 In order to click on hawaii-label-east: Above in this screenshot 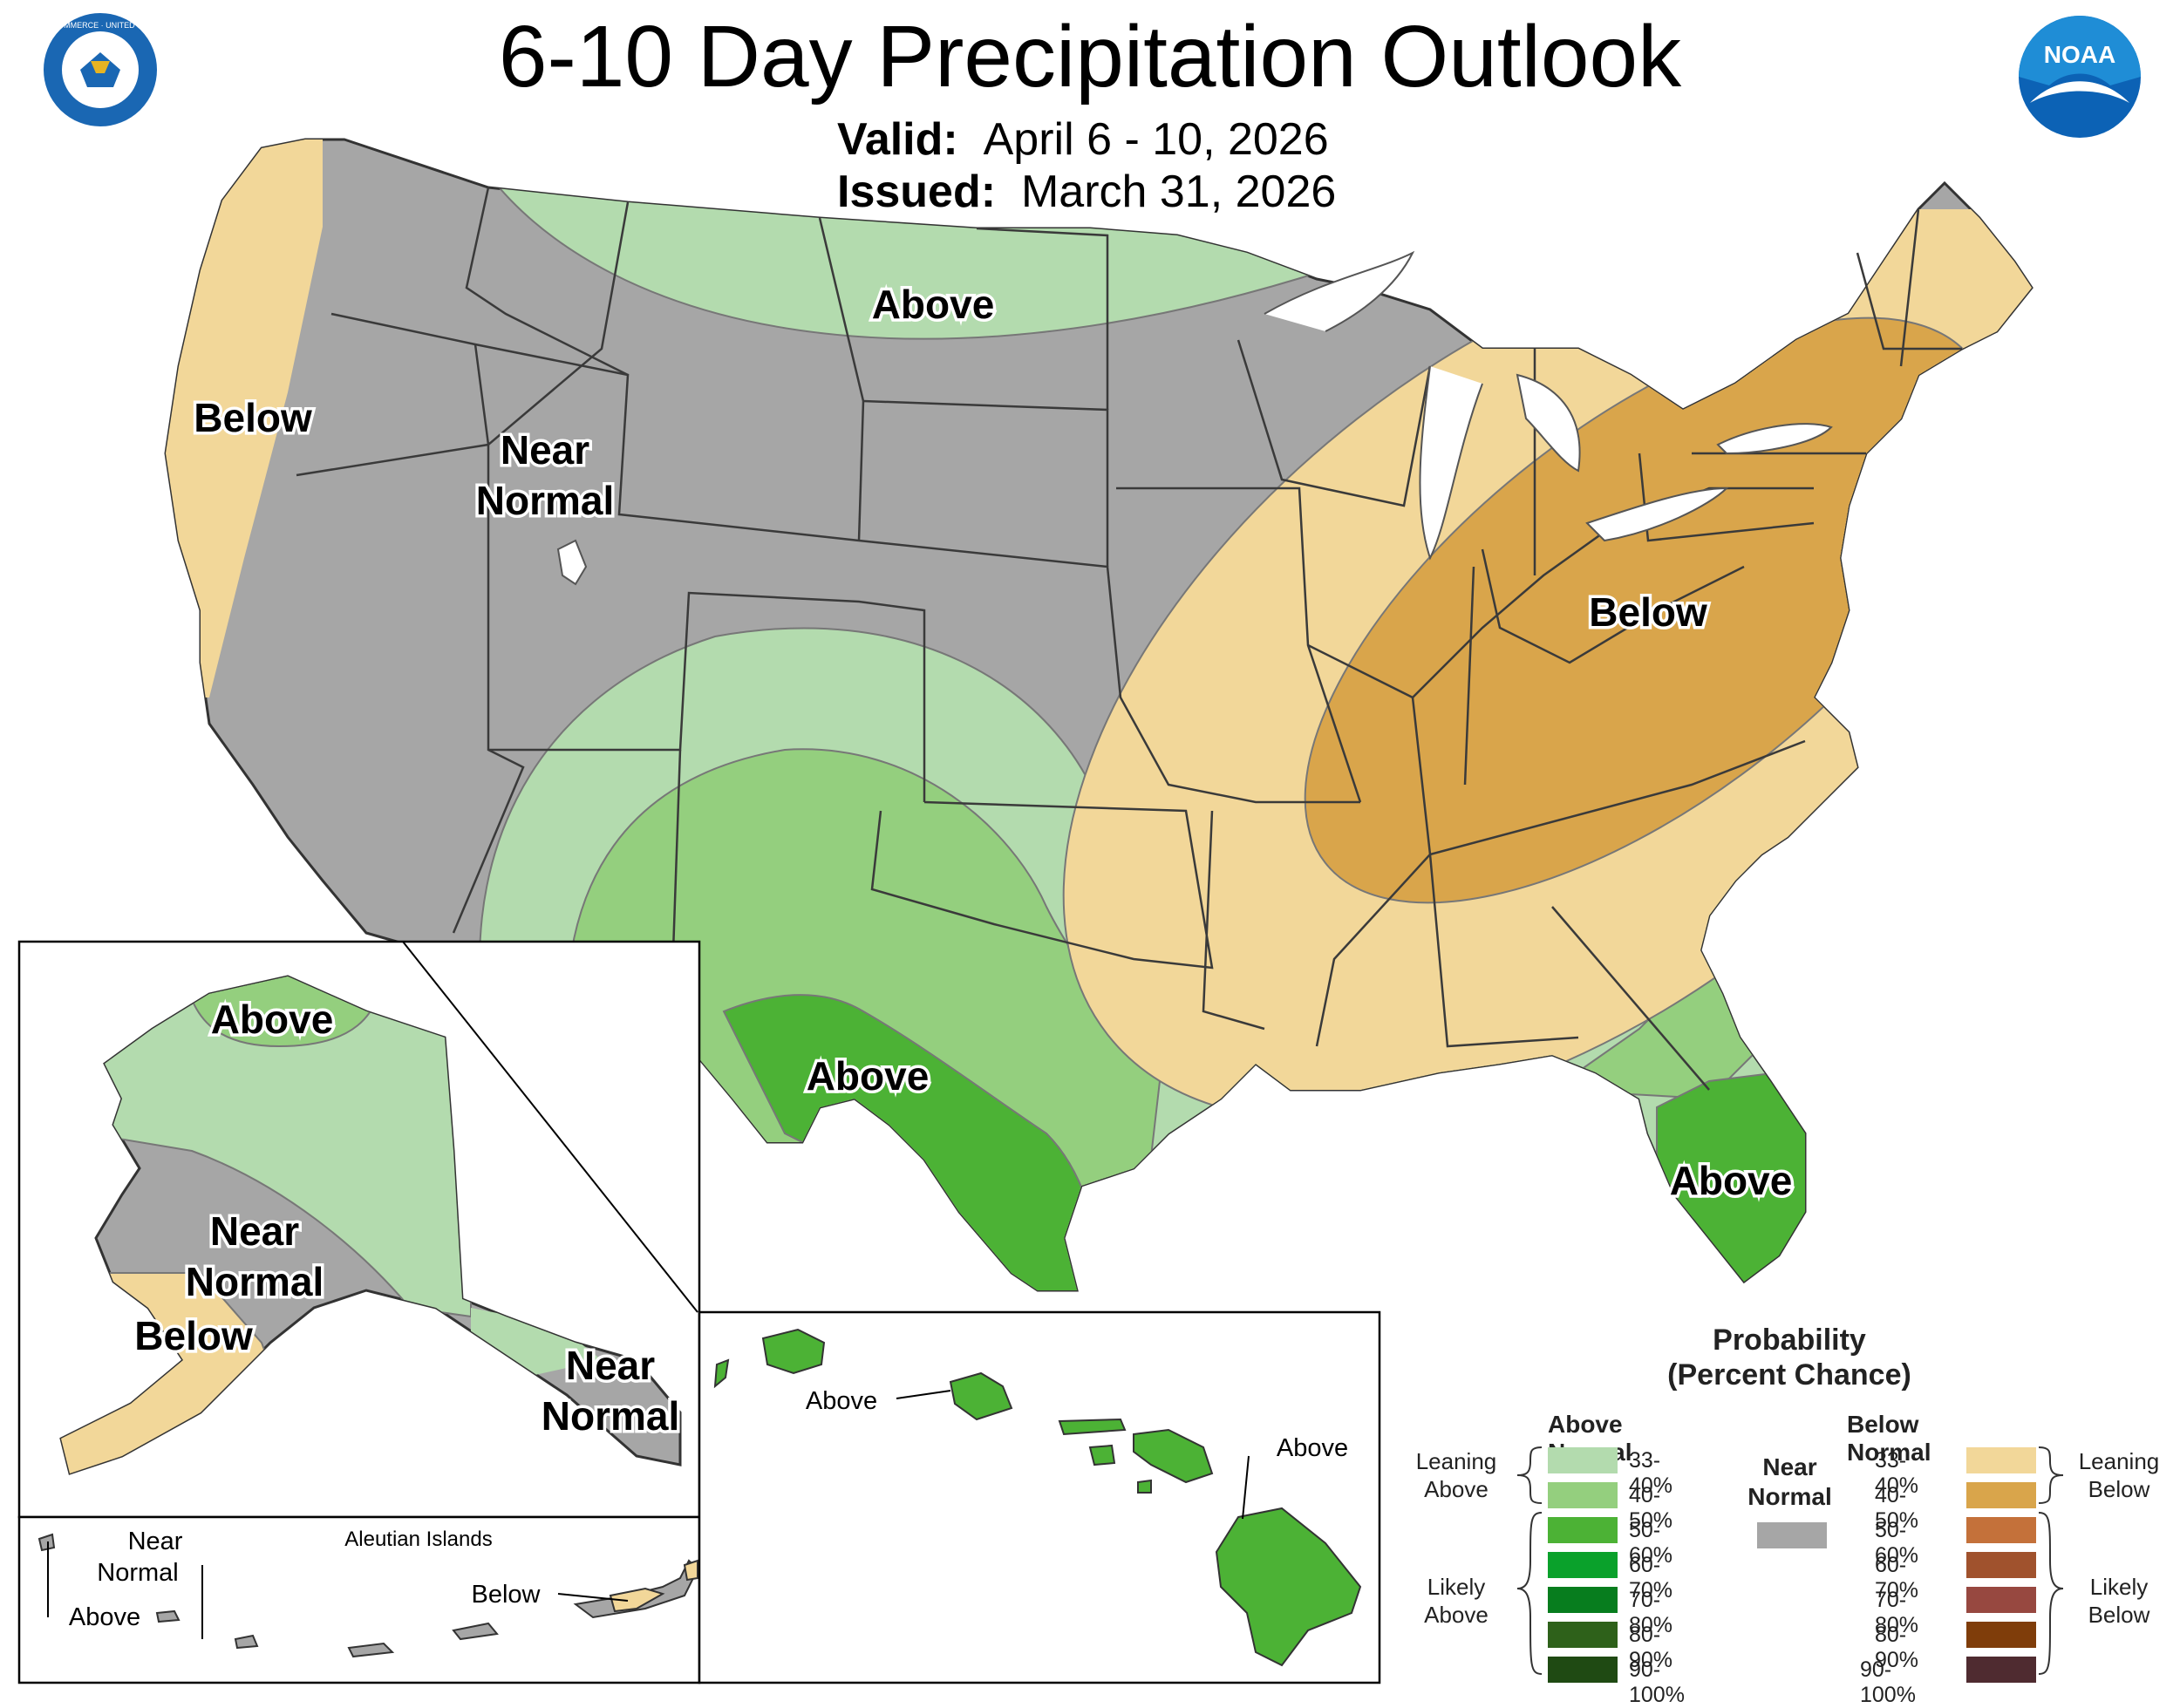, I will do `click(1312, 1448)`.